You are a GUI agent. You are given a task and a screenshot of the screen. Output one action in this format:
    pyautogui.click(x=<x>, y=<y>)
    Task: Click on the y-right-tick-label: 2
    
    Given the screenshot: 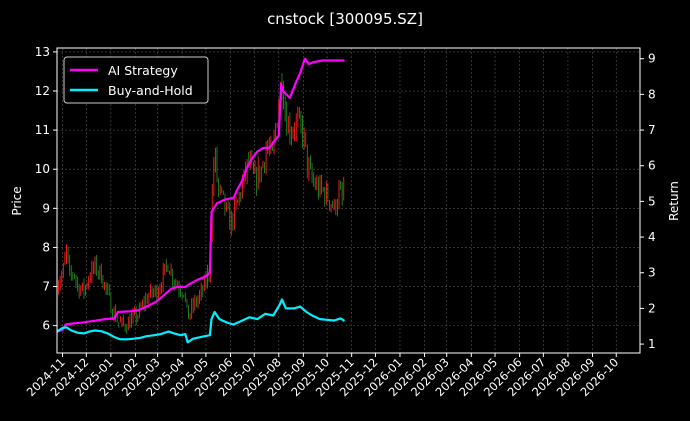 What is the action you would take?
    pyautogui.click(x=652, y=308)
    